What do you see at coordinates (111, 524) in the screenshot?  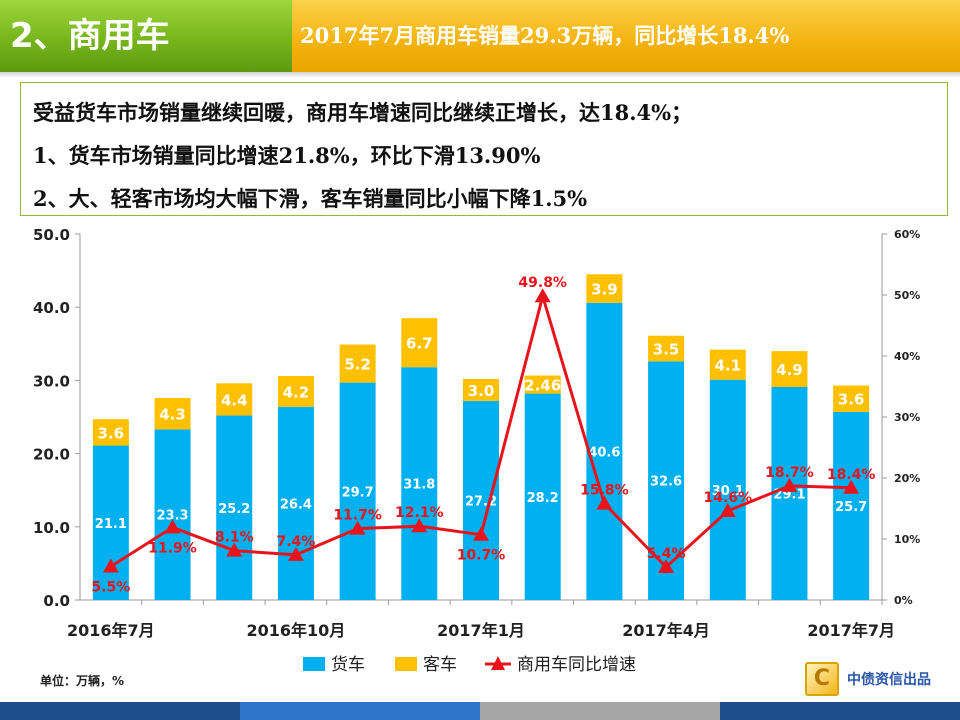 I see `truck-value-label: 21.1` at bounding box center [111, 524].